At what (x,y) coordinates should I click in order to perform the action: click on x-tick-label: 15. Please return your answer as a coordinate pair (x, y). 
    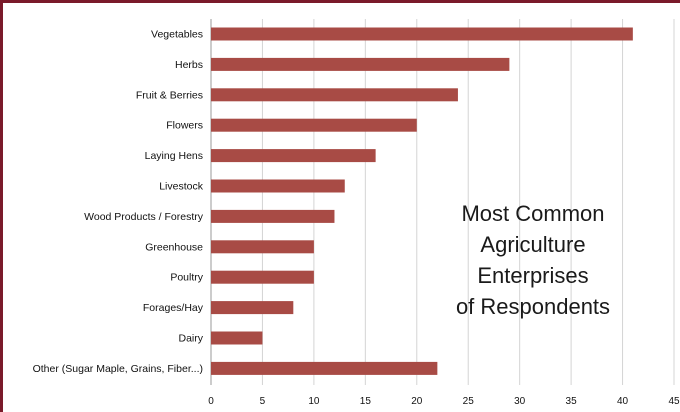
    Looking at the image, I should click on (366, 401).